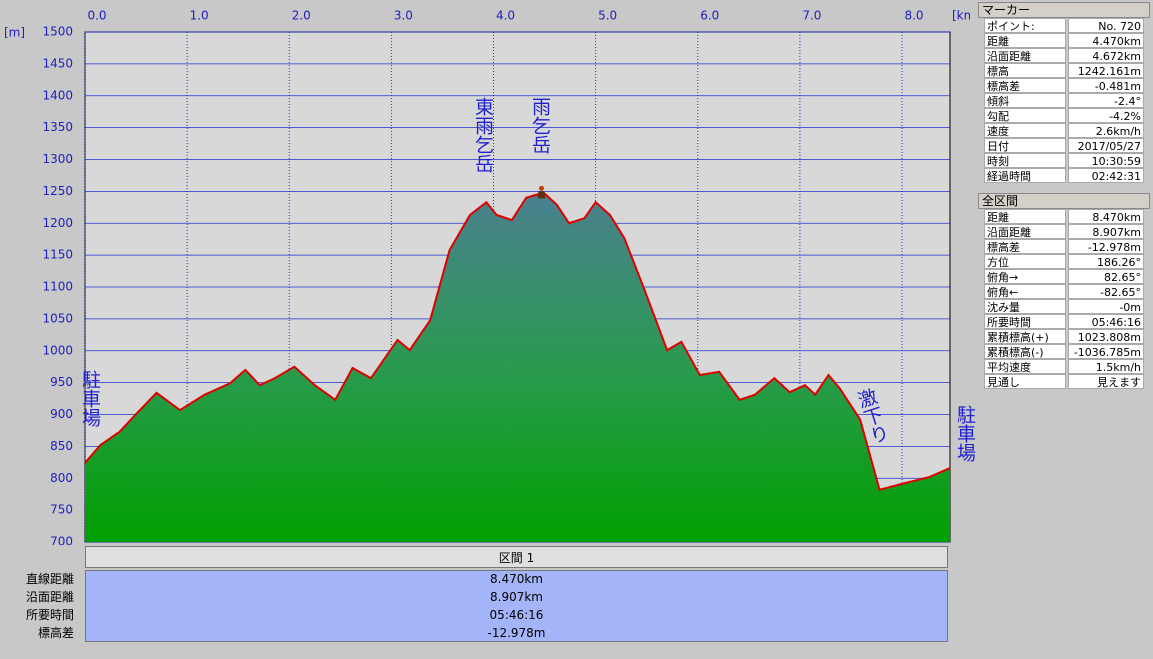  I want to click on section-label: 所要時間, so click(49, 615).